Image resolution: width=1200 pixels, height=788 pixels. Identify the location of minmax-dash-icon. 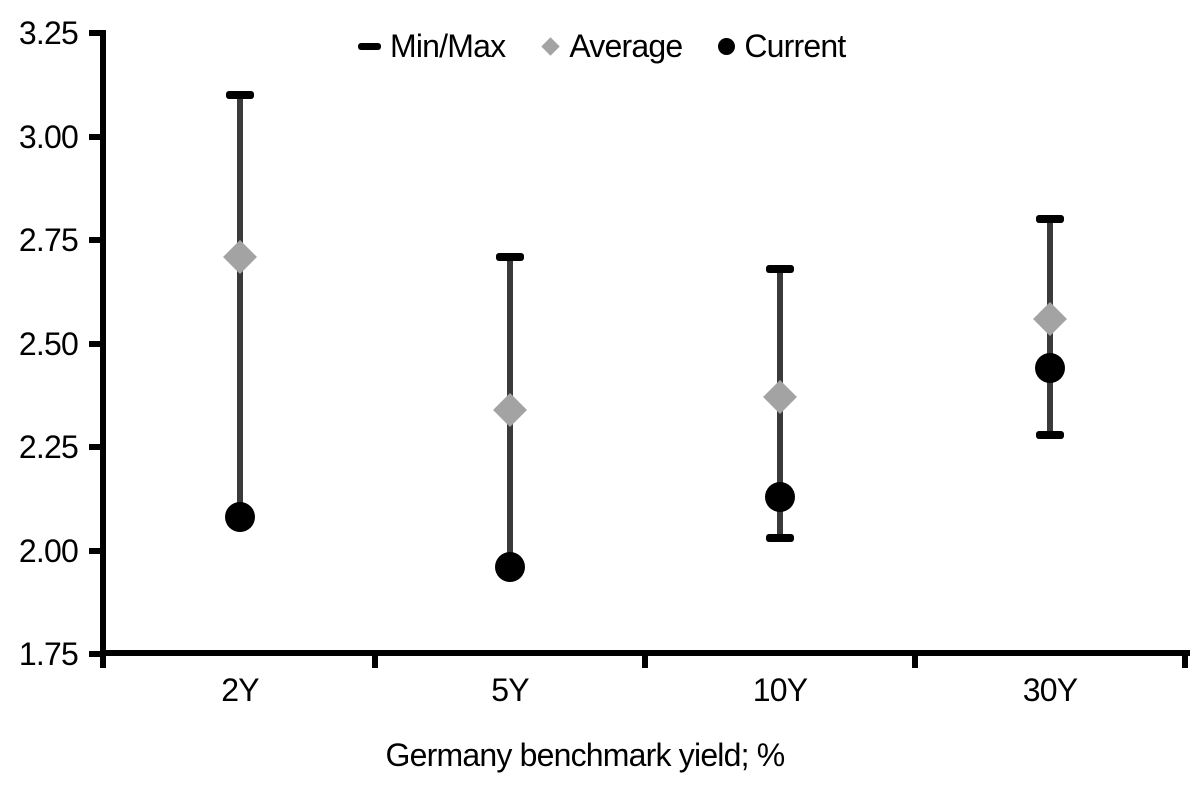
(369, 46).